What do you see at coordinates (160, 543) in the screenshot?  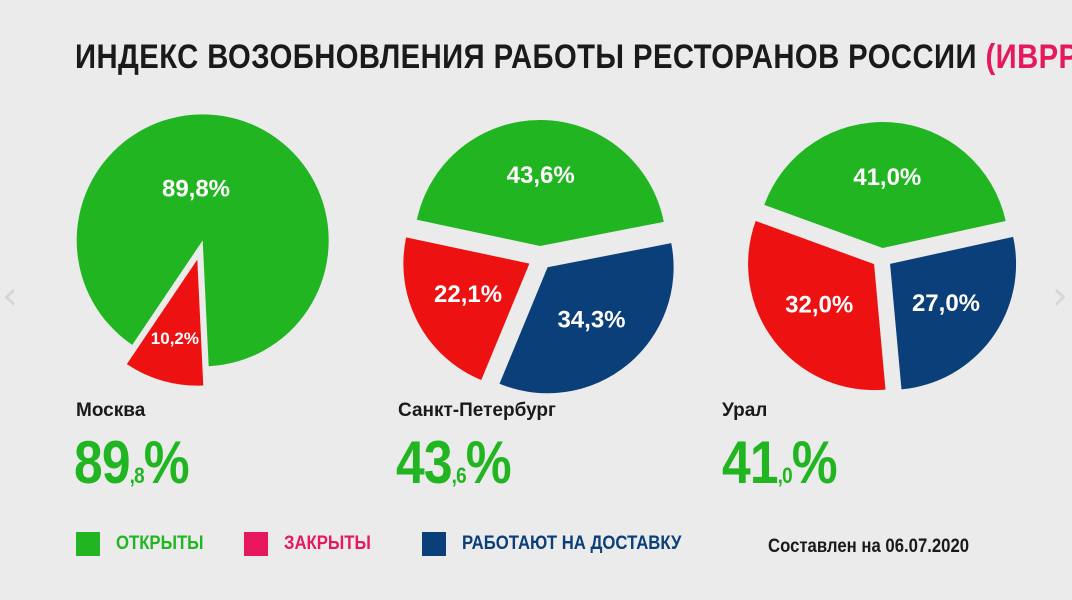 I see `legend-label-open: ОТКРЫТЫ` at bounding box center [160, 543].